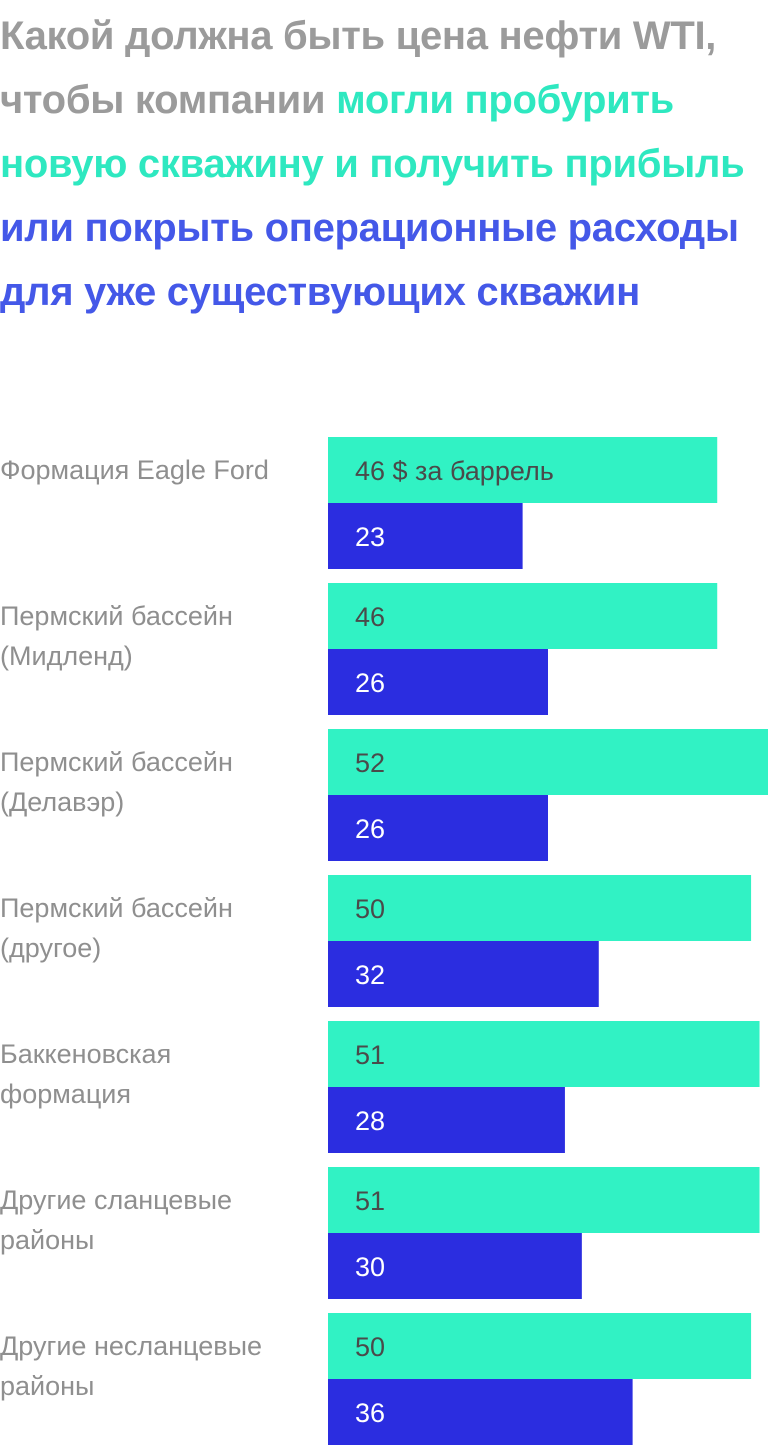  I want to click on category-group: Пермский бассейн (Делавэр) 52 26, so click(384, 795).